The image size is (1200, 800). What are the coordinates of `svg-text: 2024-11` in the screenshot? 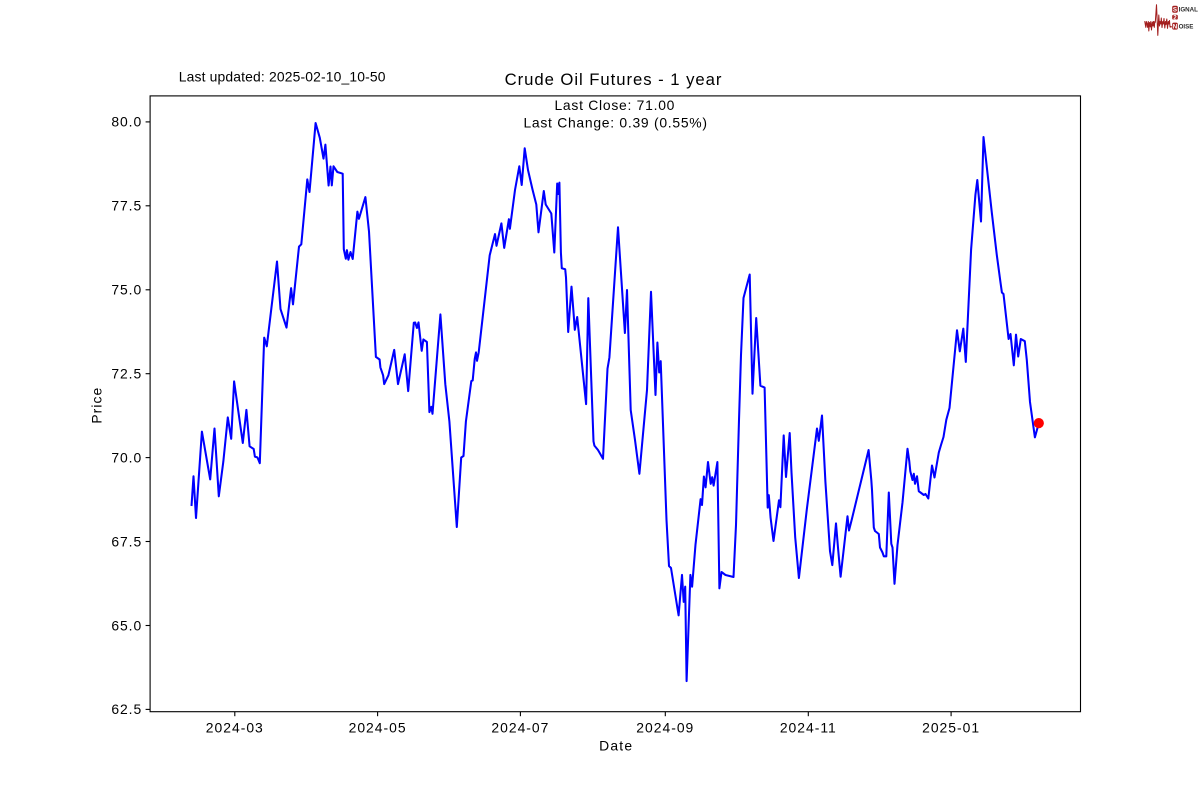 It's located at (808, 728).